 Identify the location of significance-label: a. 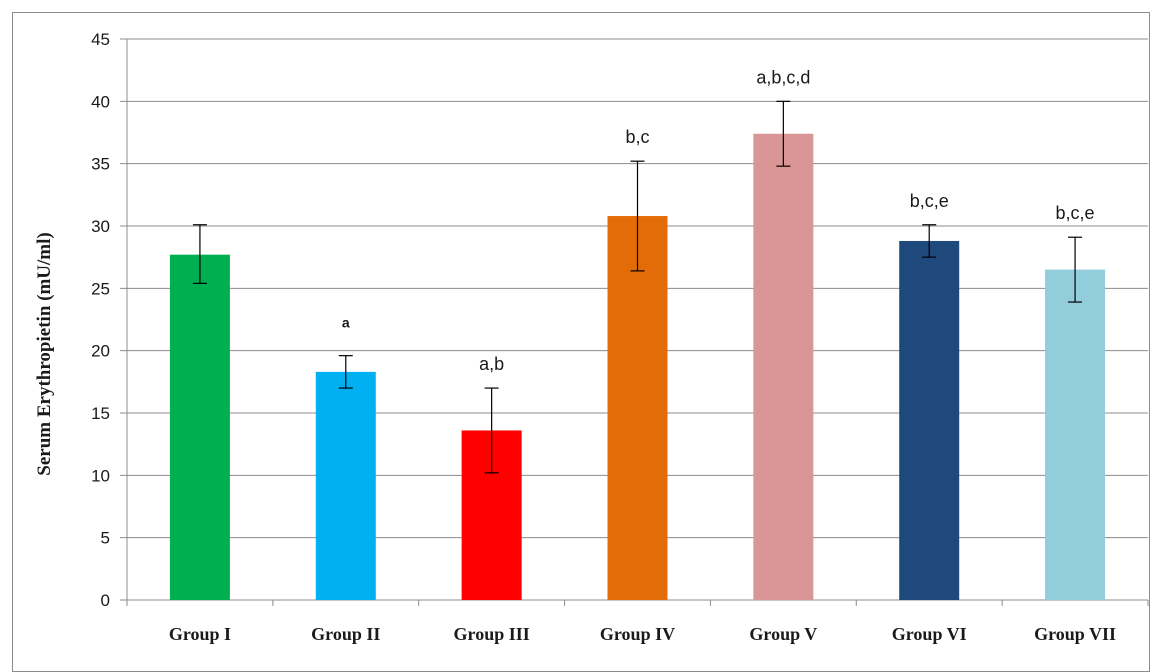
(346, 323).